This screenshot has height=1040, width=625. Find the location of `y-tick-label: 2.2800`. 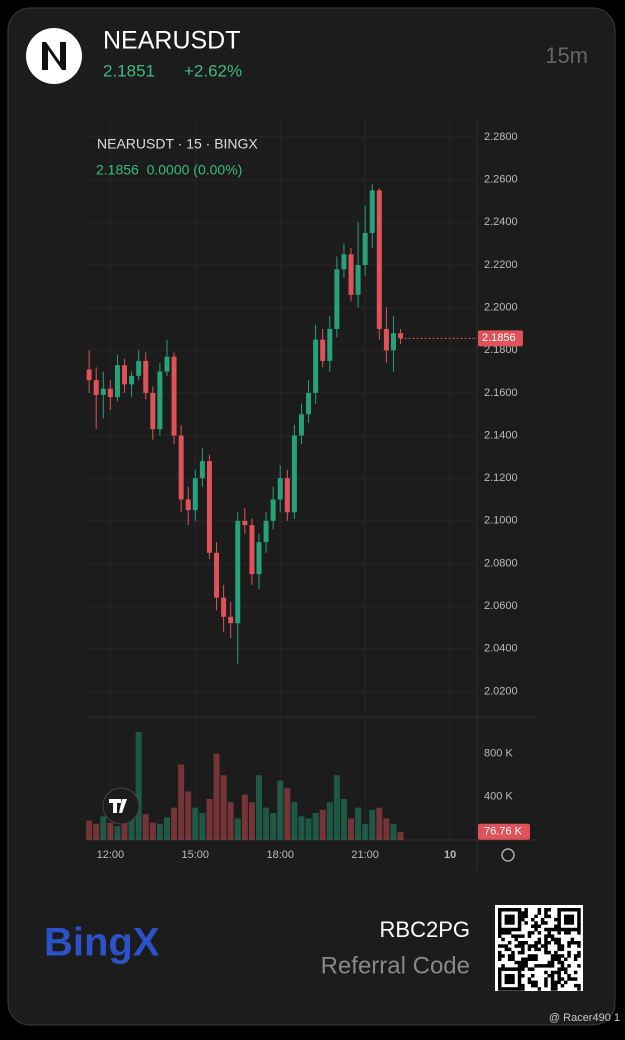

y-tick-label: 2.2800 is located at coordinates (501, 137).